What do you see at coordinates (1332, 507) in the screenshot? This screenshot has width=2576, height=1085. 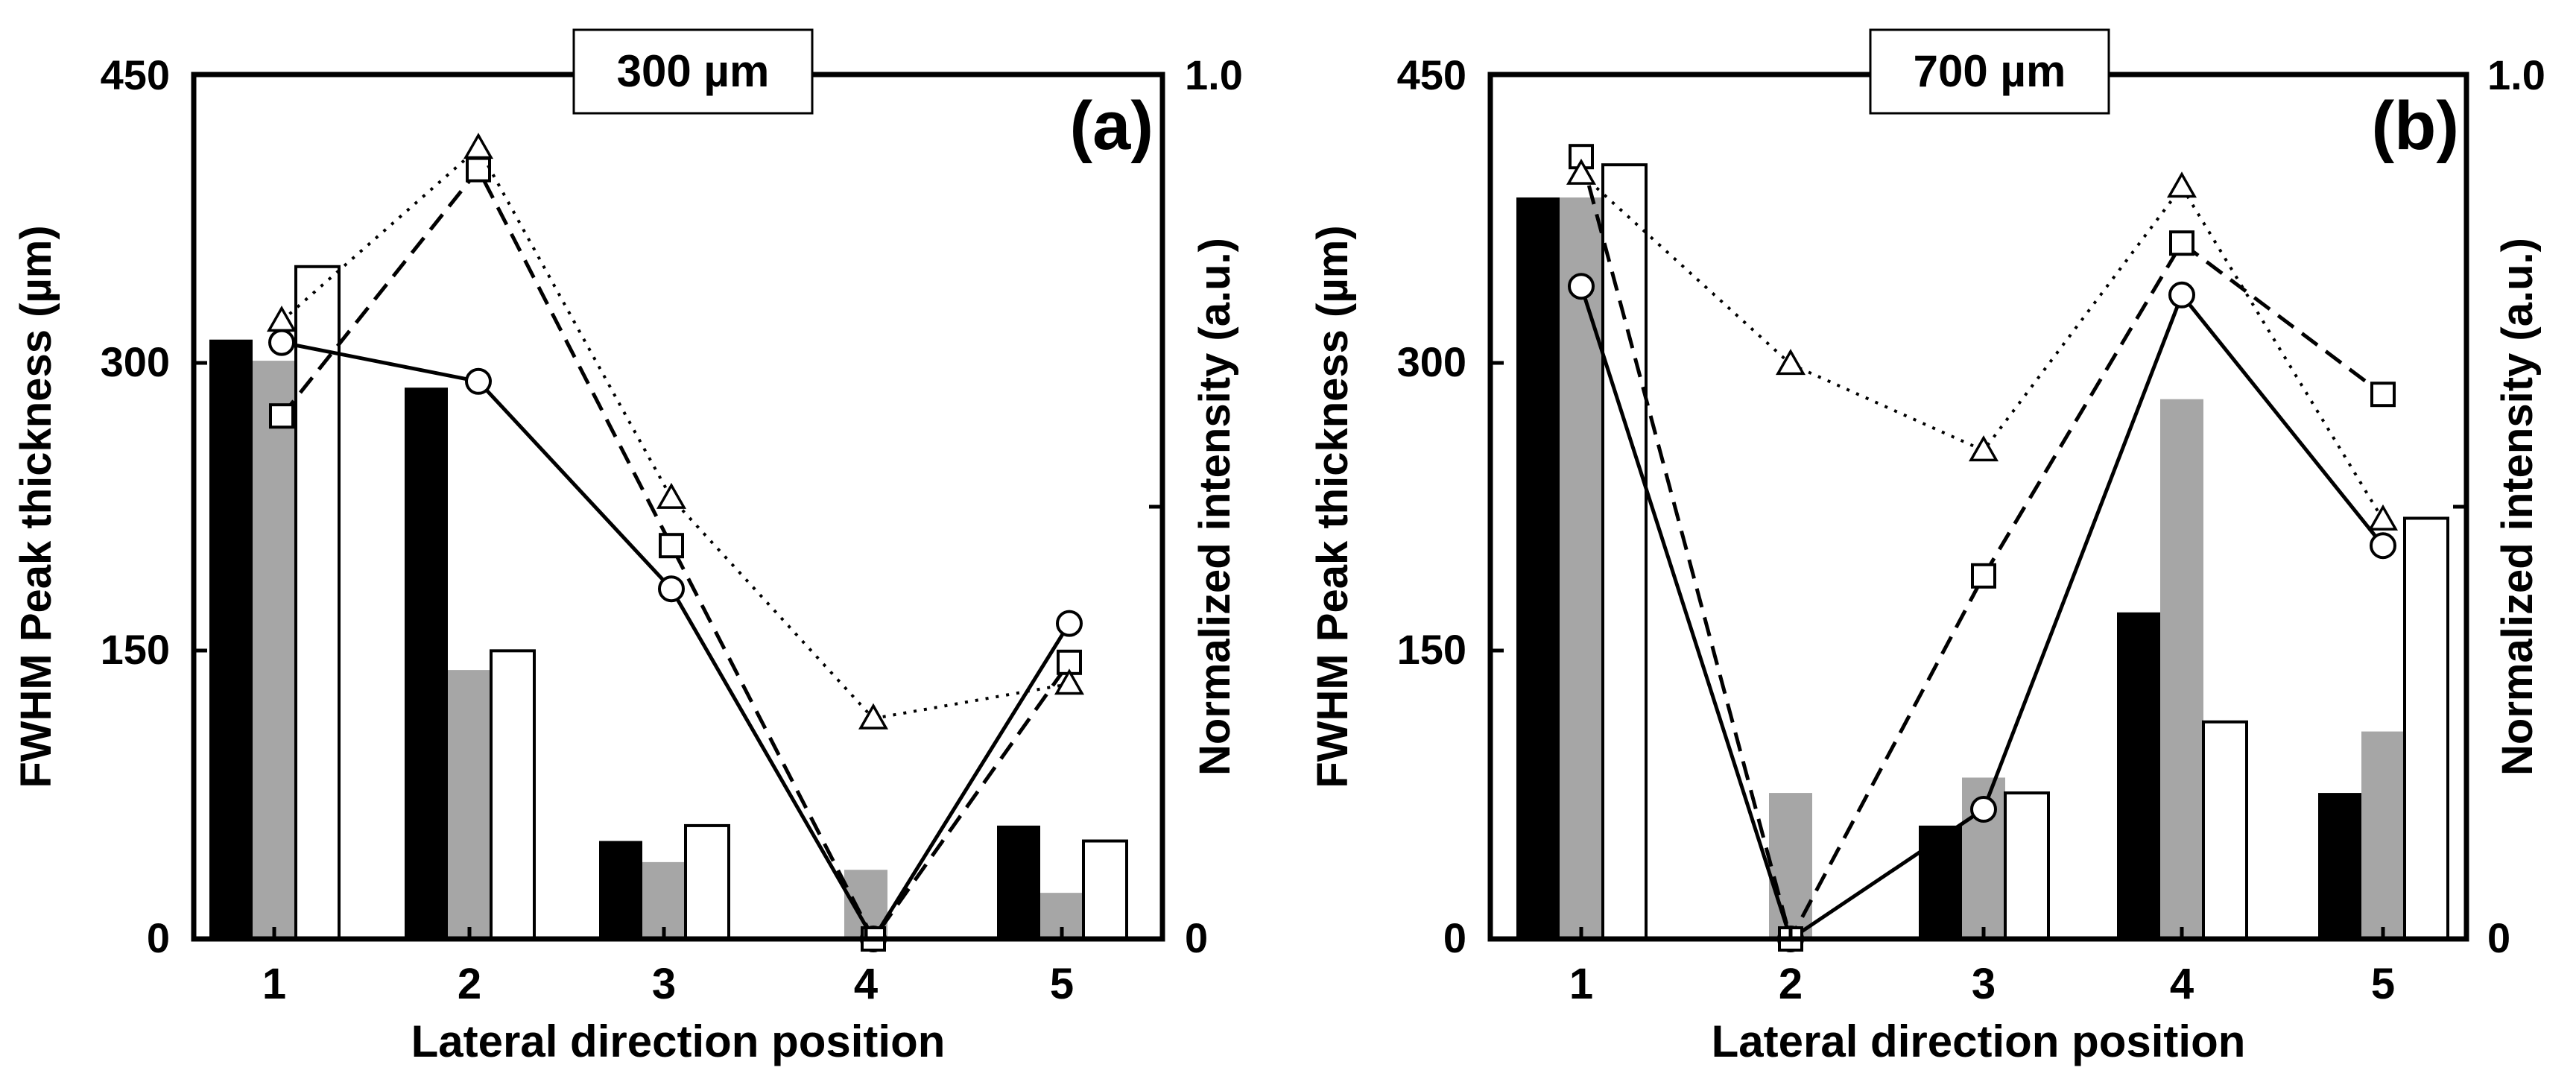 I see `panel-b-ylabel-left: FWHM Peak thickness (µm)` at bounding box center [1332, 507].